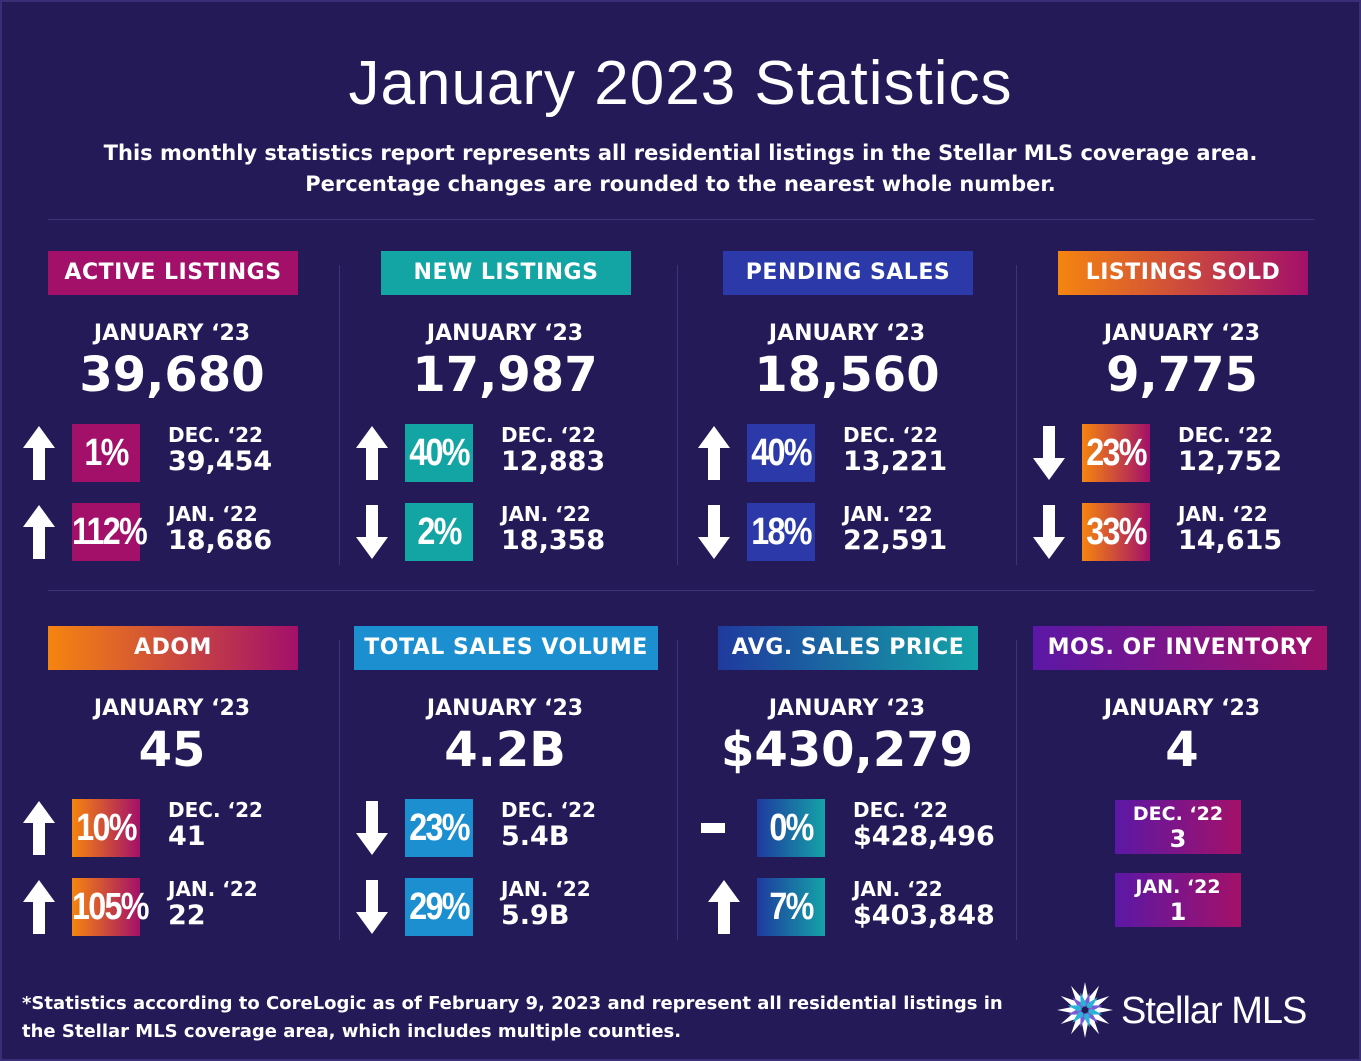 The width and height of the screenshot is (1361, 1061). Describe the element at coordinates (1182, 750) in the screenshot. I see `card-value: 4` at that location.